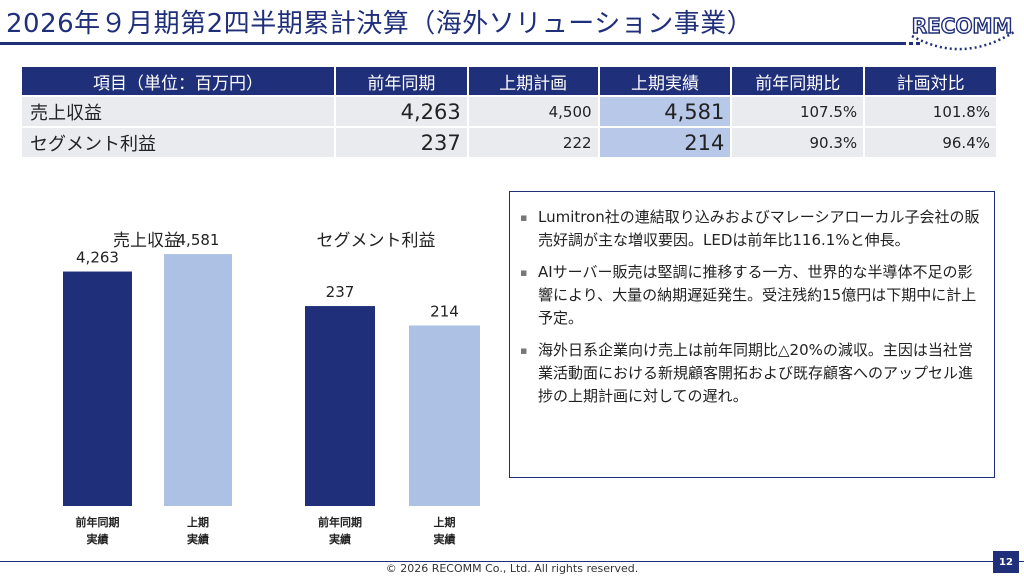  I want to click on cell-prev: 237, so click(401, 142).